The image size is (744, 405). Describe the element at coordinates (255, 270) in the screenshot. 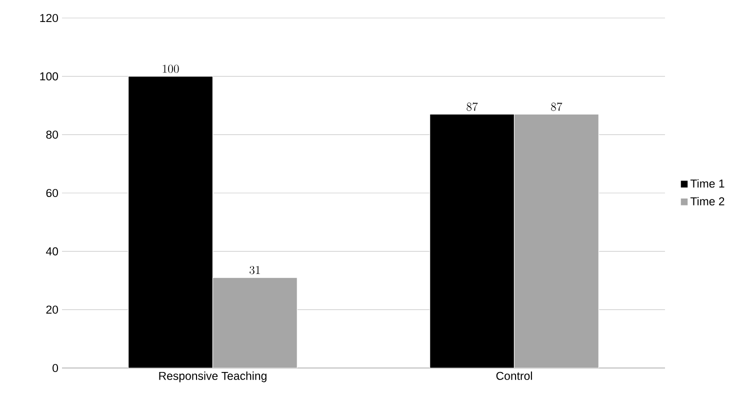

I see `data-label: 31` at that location.